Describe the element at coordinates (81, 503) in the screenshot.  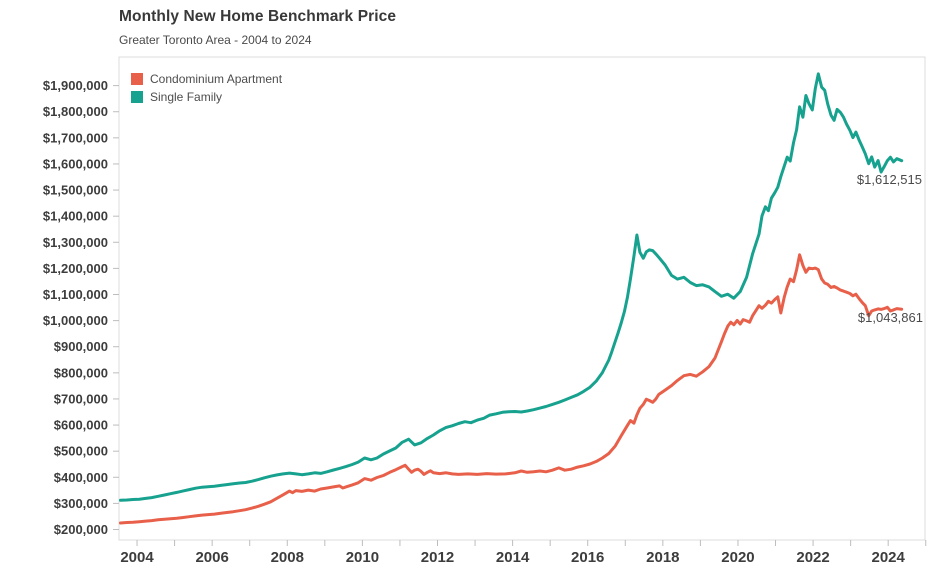
I see `y-axis-tick-label: $300,000` at that location.